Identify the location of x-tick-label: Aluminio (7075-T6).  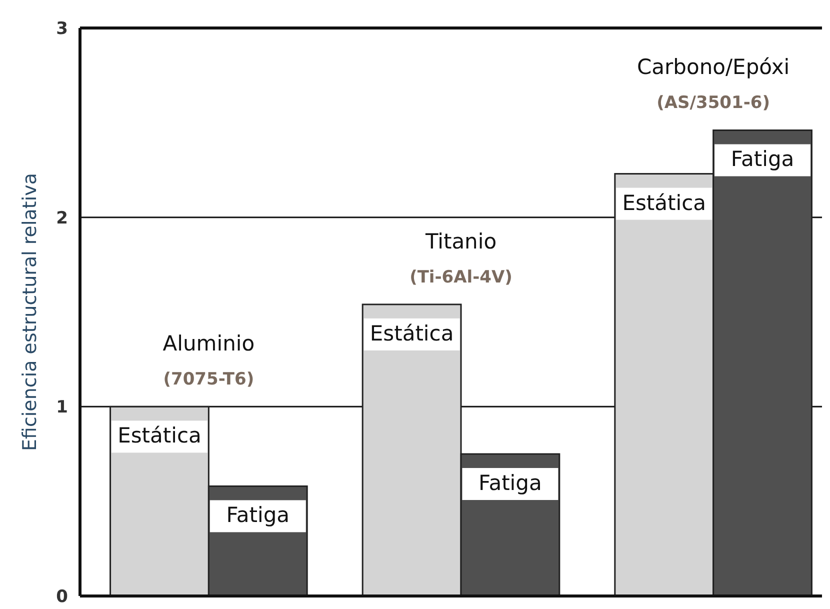
(208, 361).